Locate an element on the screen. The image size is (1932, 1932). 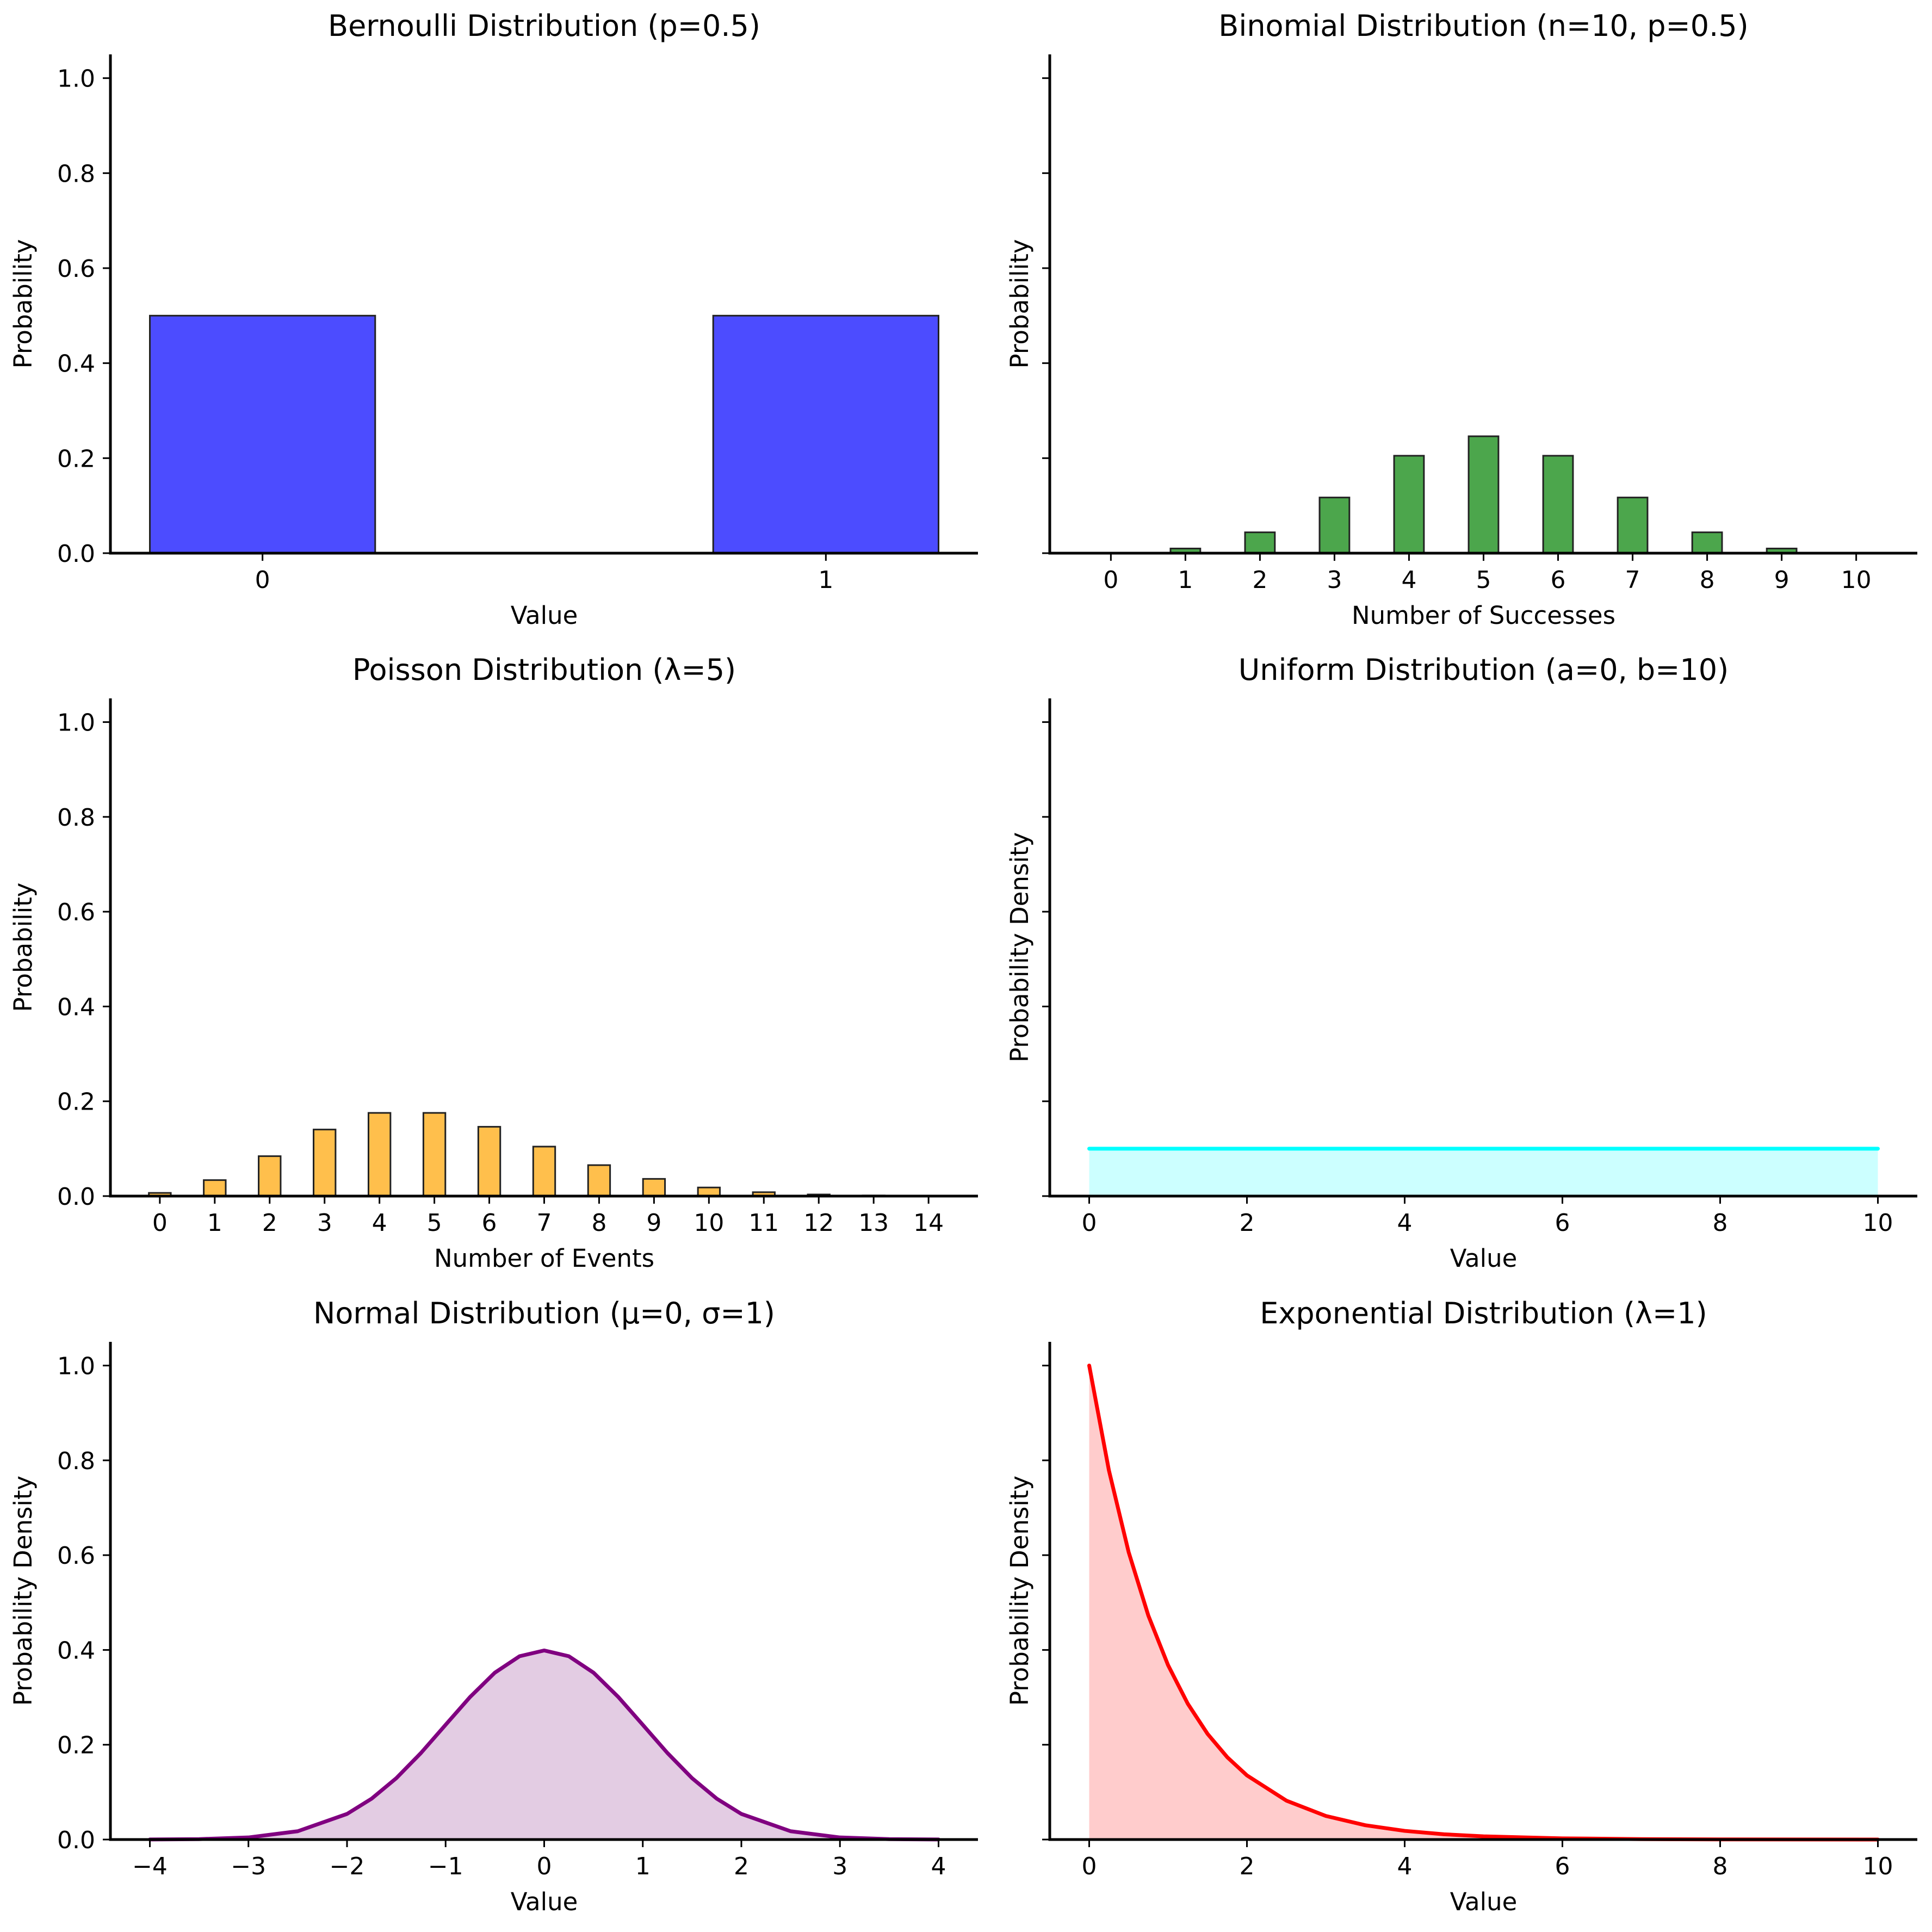
x-tick-label: 14 is located at coordinates (928, 1223).